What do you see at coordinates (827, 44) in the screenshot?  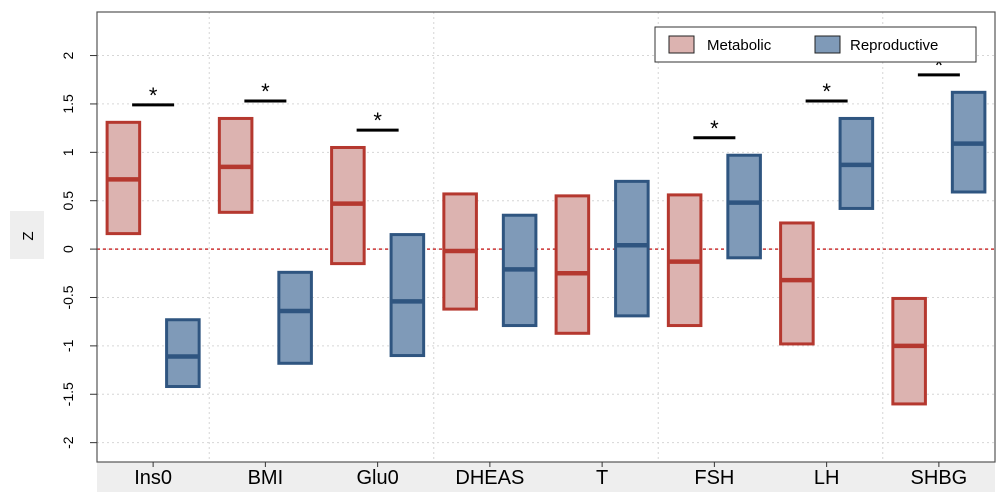 I see `legend-swatch-reproductive` at bounding box center [827, 44].